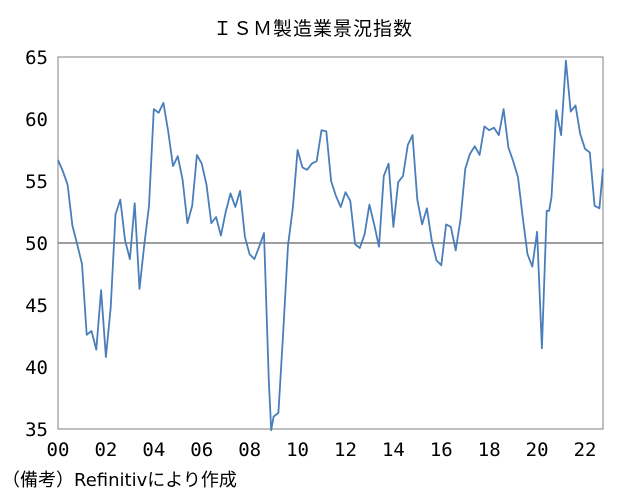 The width and height of the screenshot is (626, 499). I want to click on x-tick-label: 20, so click(537, 450).